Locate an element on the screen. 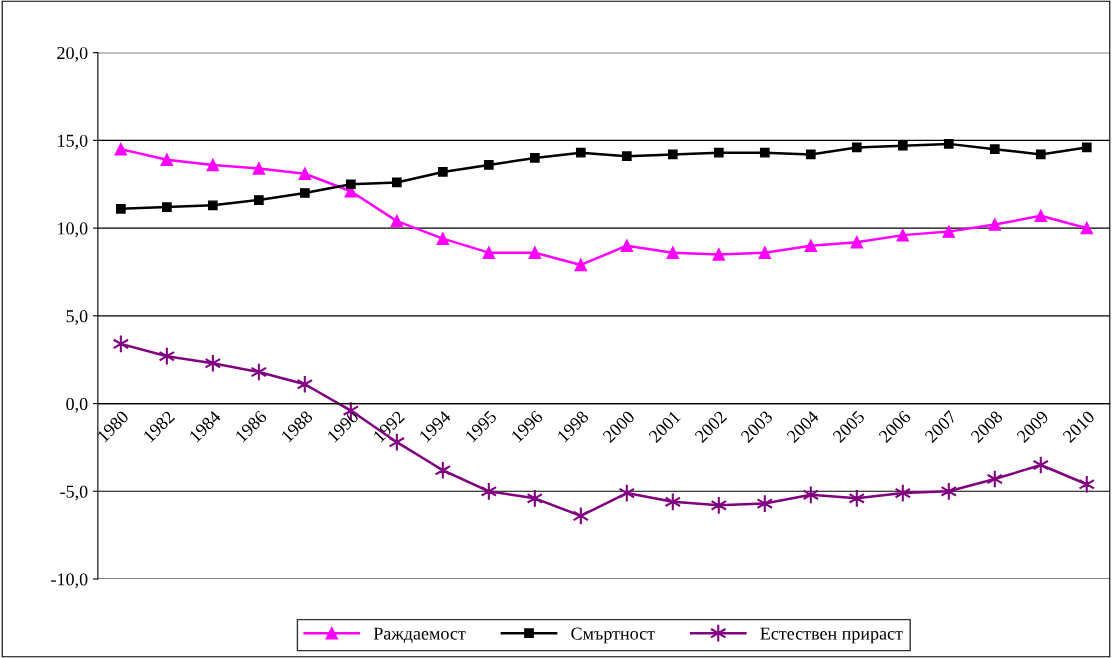 The image size is (1112, 658). y-tick-label: 20,0 is located at coordinates (72, 54).